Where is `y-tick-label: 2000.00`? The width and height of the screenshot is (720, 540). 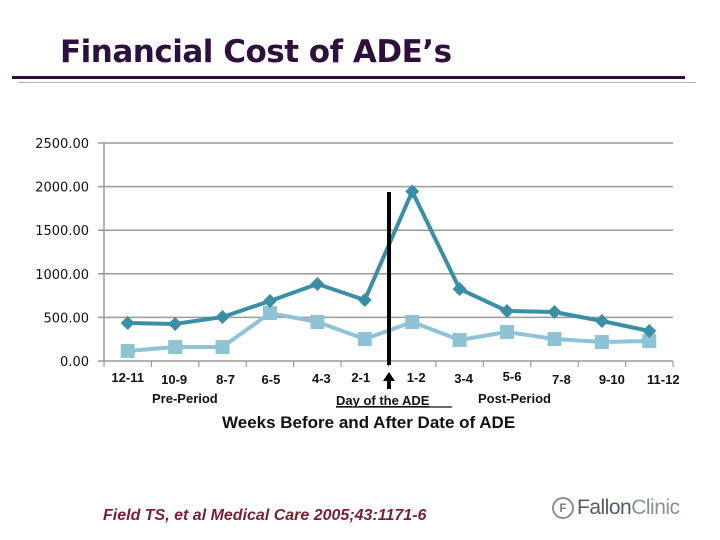
y-tick-label: 2000.00 is located at coordinates (62, 188).